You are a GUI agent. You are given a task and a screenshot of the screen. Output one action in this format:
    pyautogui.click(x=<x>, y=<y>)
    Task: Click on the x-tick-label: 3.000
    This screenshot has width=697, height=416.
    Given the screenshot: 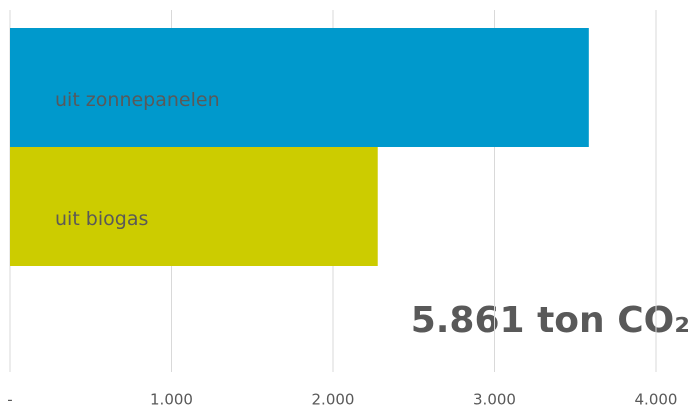 What is the action you would take?
    pyautogui.click(x=494, y=400)
    